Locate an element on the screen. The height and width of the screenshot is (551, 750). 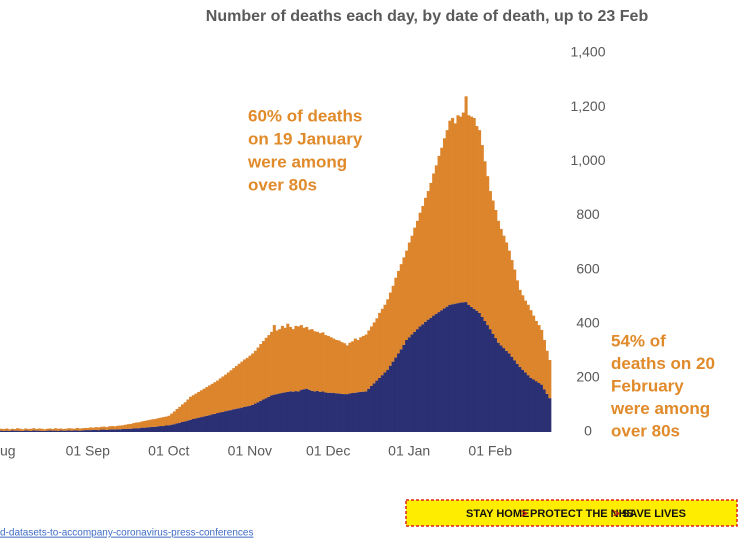
y-tick-label: 0 is located at coordinates (588, 431).